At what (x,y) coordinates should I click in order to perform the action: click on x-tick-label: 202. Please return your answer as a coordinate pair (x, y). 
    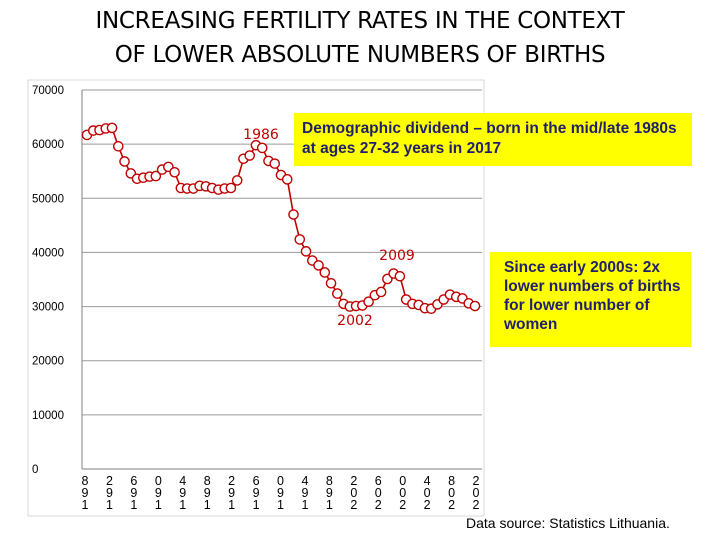
    Looking at the image, I should click on (476, 493).